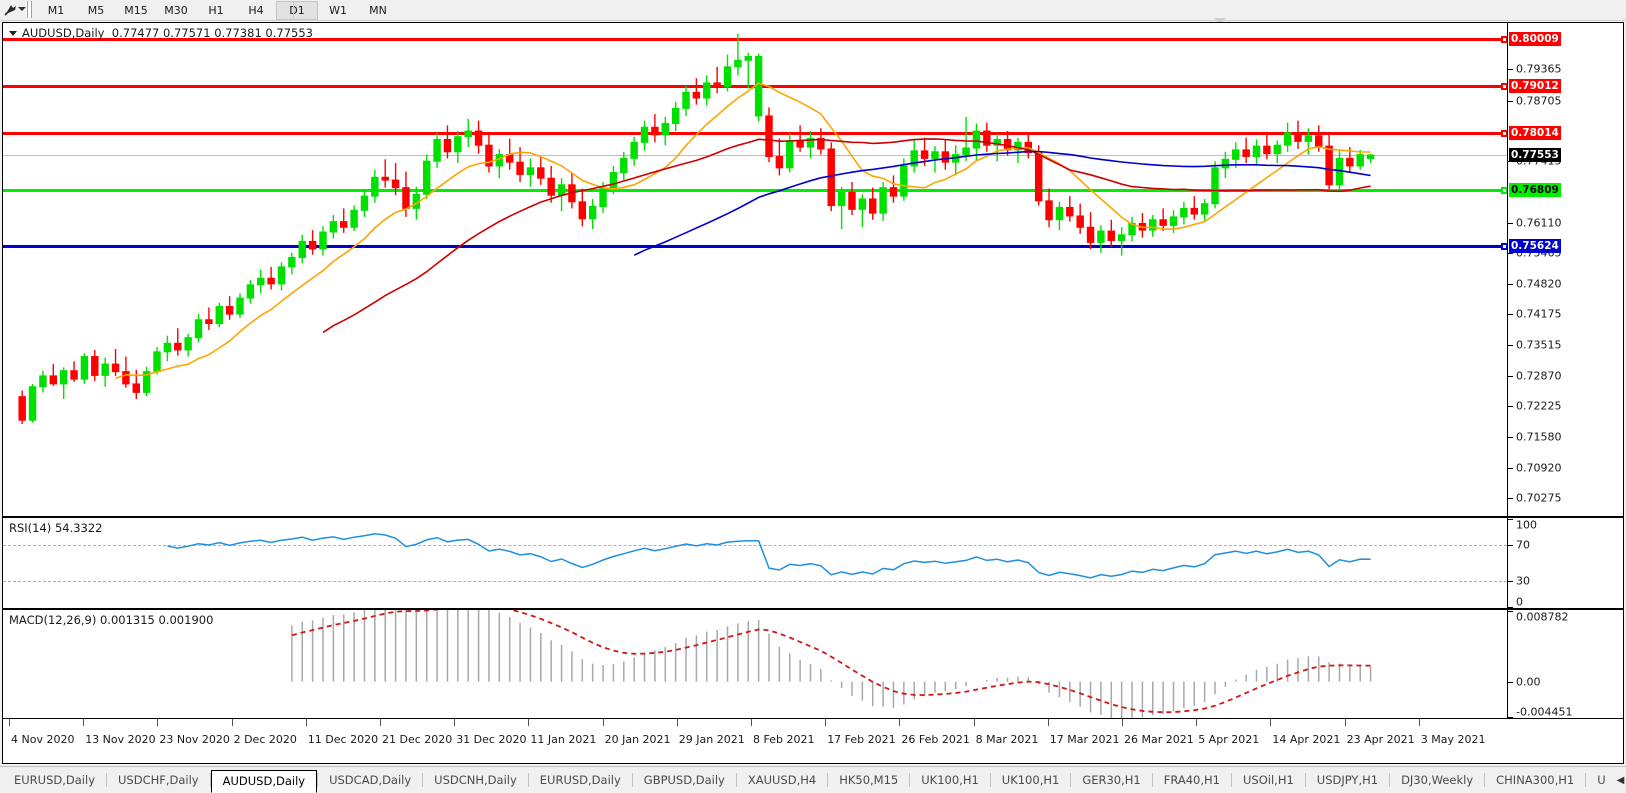 The height and width of the screenshot is (793, 1626). What do you see at coordinates (1535, 780) in the screenshot?
I see `chart-tab-china300-h1: CHINA300,H1` at bounding box center [1535, 780].